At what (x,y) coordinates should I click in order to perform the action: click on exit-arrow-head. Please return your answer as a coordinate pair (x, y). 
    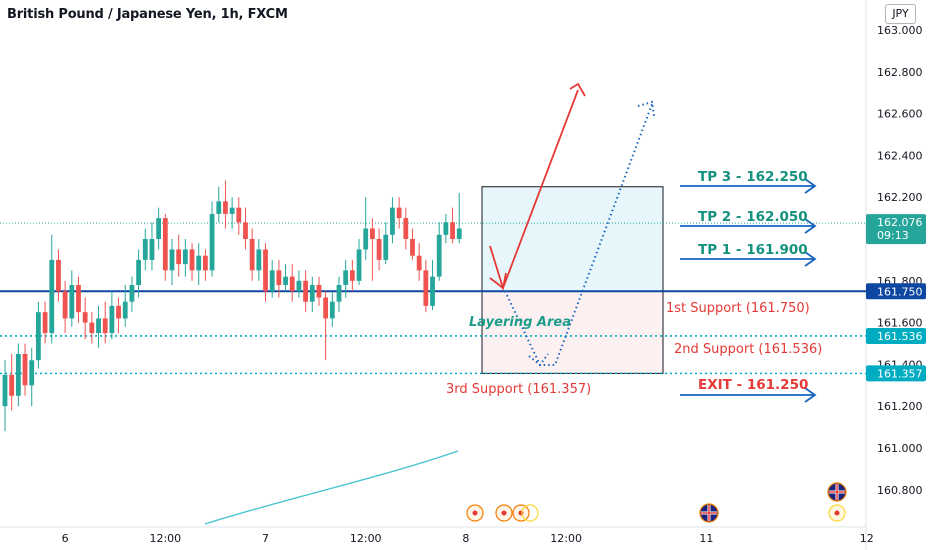
    Looking at the image, I should click on (810, 395).